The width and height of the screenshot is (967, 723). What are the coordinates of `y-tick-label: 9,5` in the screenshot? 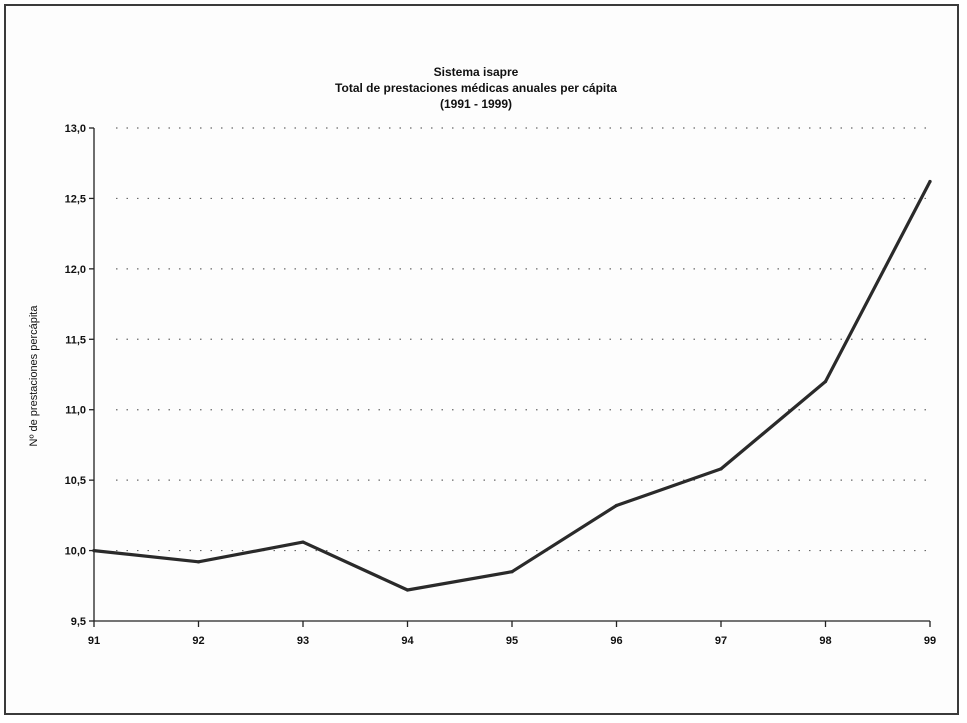 It's located at (78, 622).